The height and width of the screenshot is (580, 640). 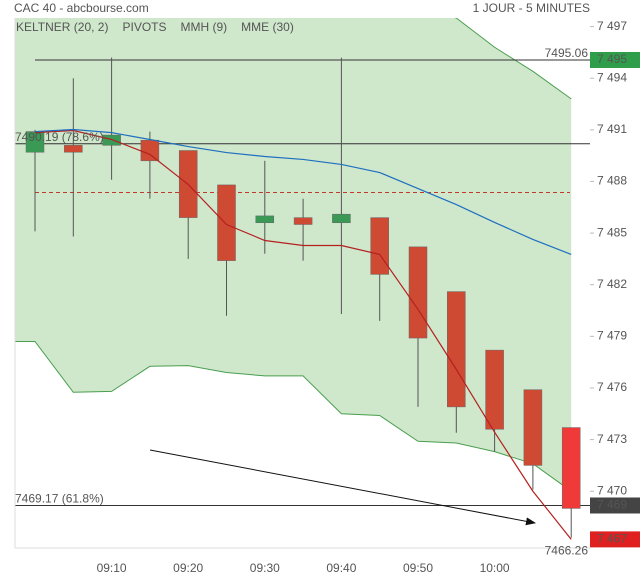 I want to click on legend-entry: MMH (9), so click(x=204, y=27).